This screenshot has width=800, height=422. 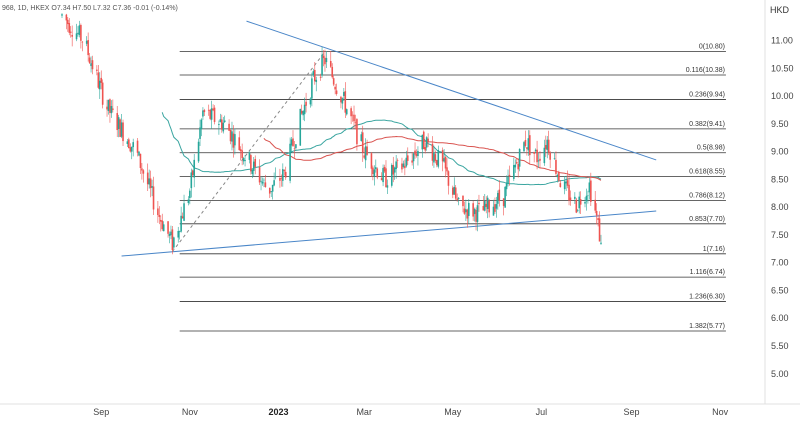 I want to click on fib-level-label: 1(7.16), so click(x=714, y=249).